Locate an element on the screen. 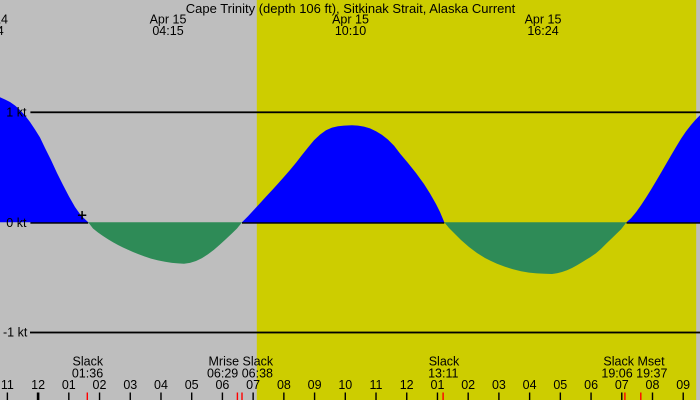  svg-text: 0 kt is located at coordinates (16, 223).